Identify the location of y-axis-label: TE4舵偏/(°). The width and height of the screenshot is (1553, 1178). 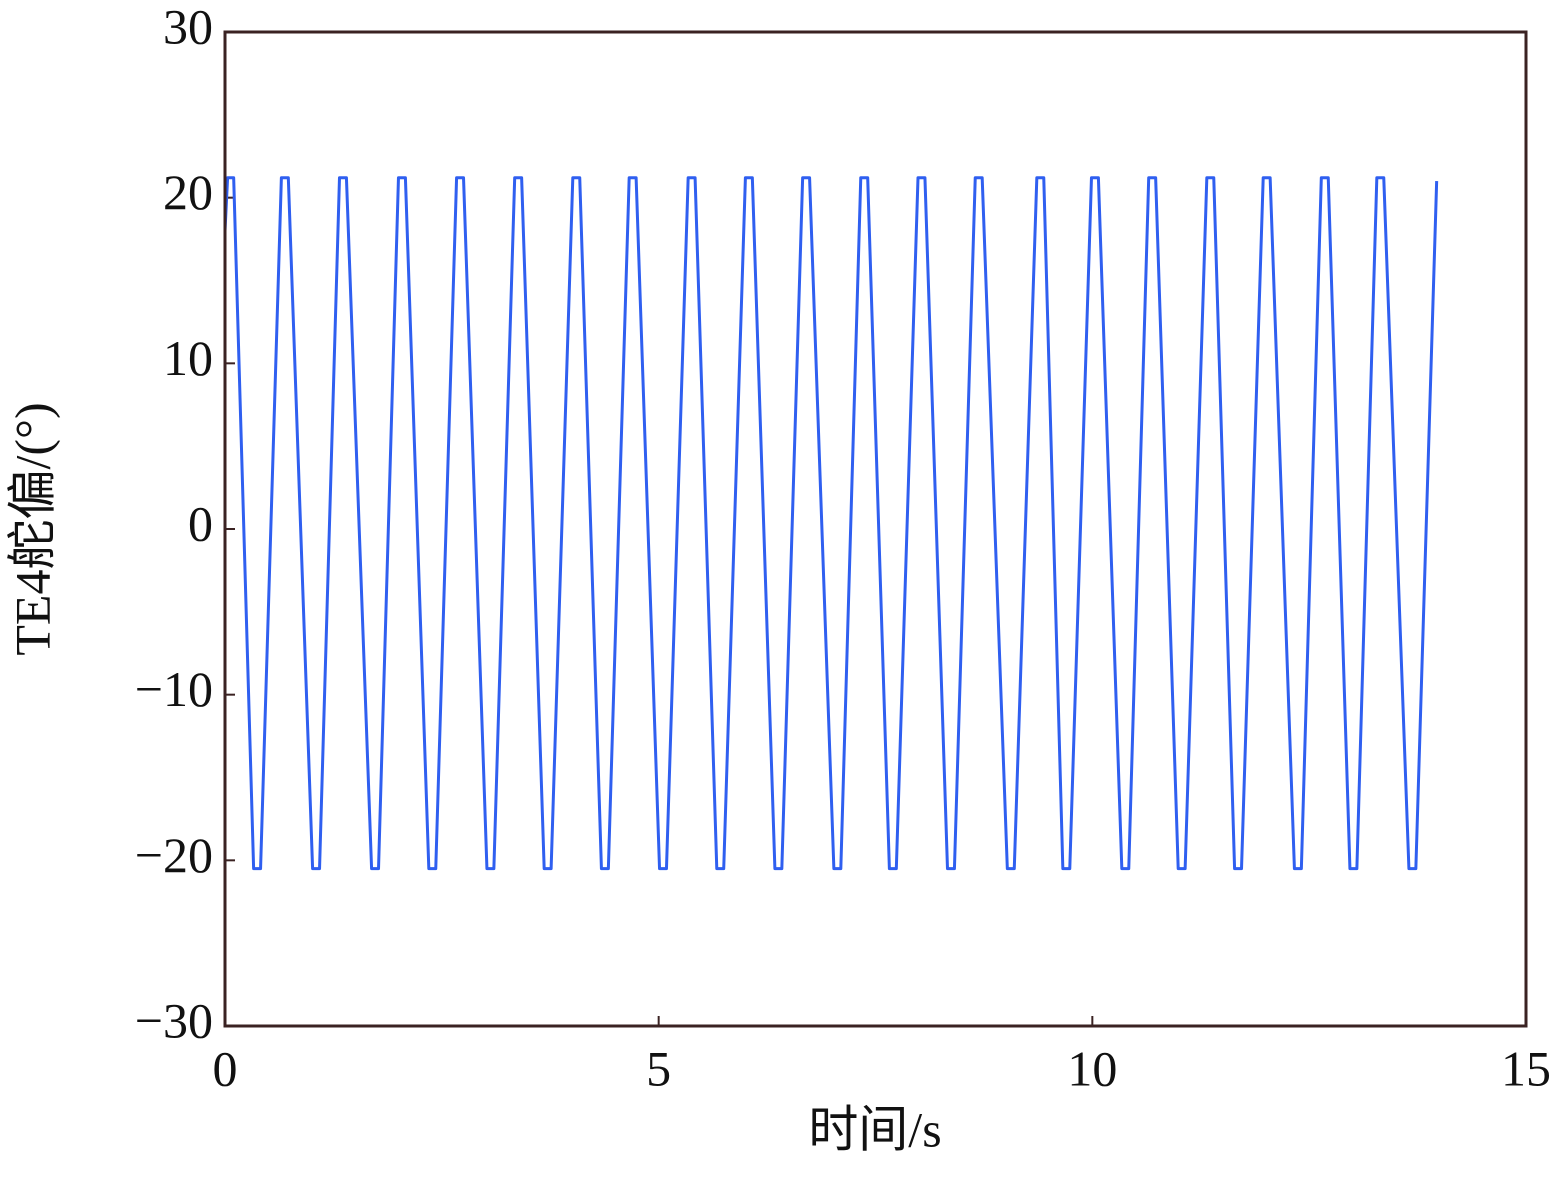
(32, 528).